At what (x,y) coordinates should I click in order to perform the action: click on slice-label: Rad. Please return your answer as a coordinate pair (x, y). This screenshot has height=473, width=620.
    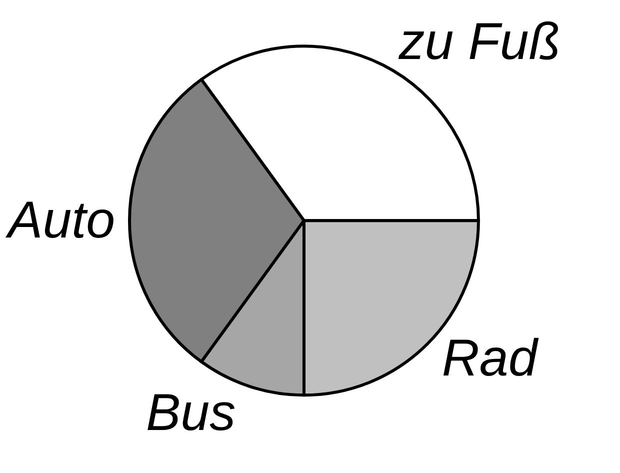
    Looking at the image, I should click on (491, 358).